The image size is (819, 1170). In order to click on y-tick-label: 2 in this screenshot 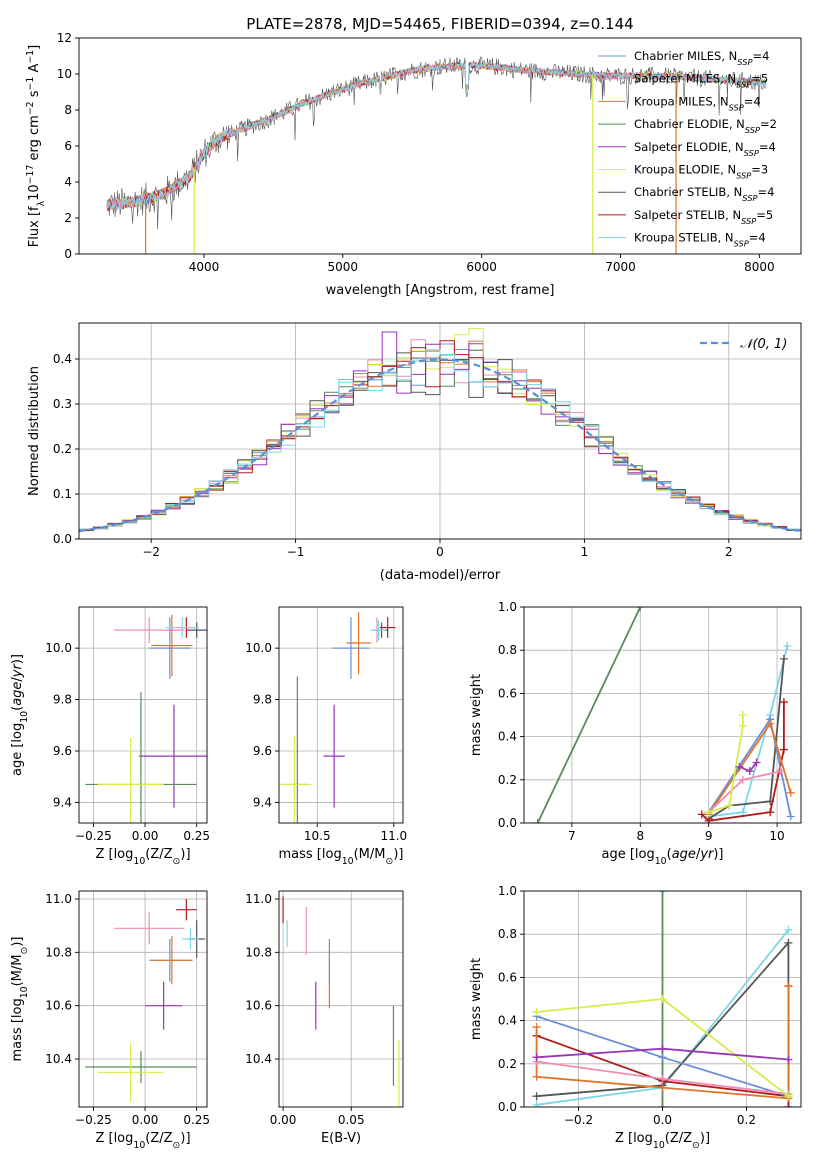, I will do `click(68, 218)`.